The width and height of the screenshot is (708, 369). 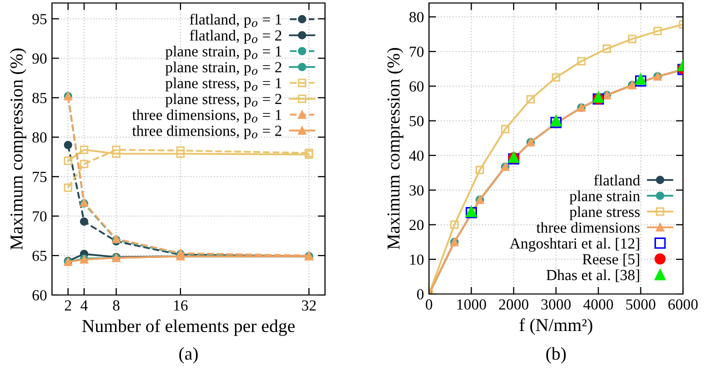 I want to click on x-tick-label: 16, so click(x=181, y=305).